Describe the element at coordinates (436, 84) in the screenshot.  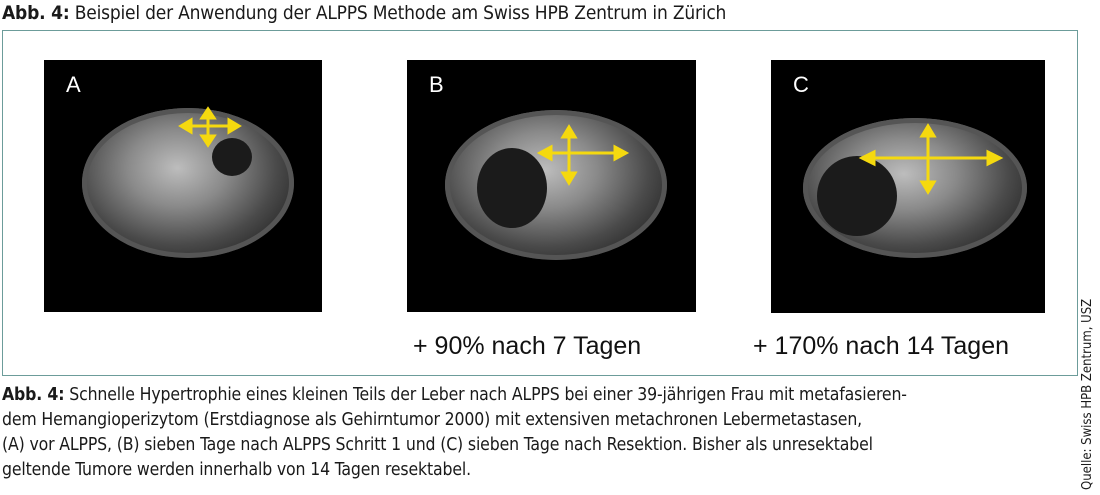
I see `panel-label-b: B` at that location.